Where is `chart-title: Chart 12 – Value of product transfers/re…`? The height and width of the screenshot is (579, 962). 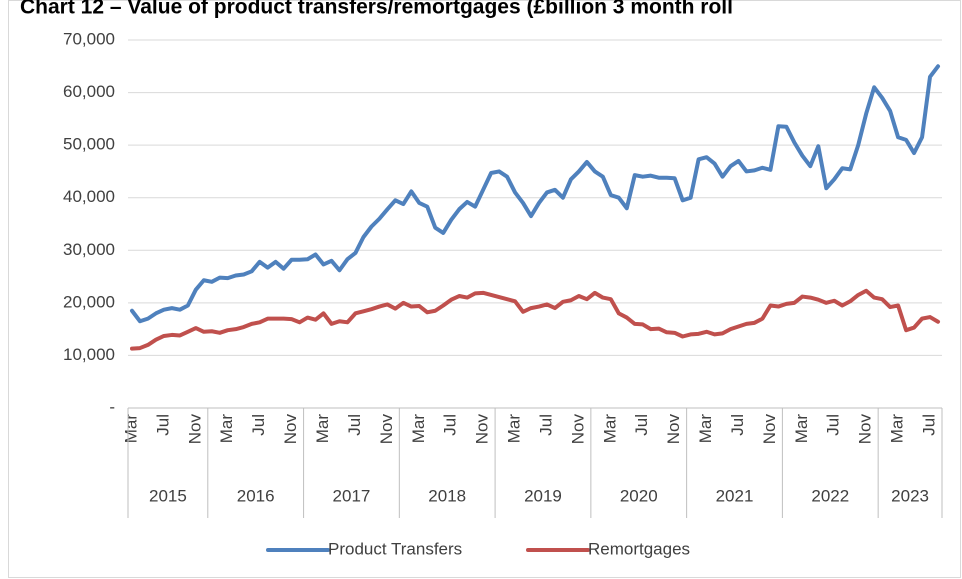 chart-title: Chart 12 – Value of product transfers/re… is located at coordinates (376, 9).